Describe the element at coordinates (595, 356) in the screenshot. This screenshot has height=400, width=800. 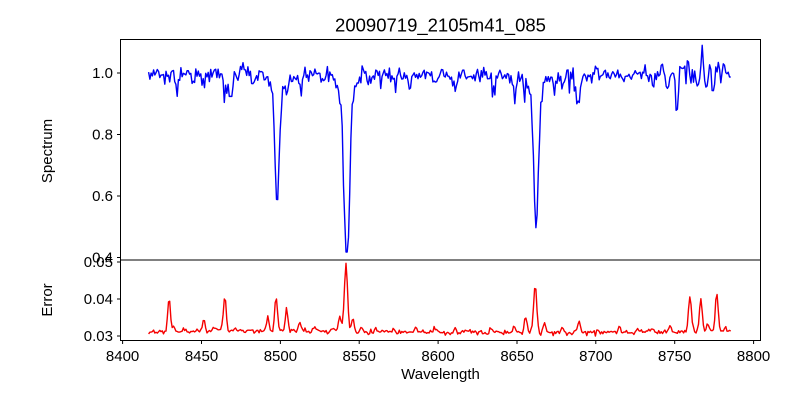
I see `svg-text: 8700` at that location.